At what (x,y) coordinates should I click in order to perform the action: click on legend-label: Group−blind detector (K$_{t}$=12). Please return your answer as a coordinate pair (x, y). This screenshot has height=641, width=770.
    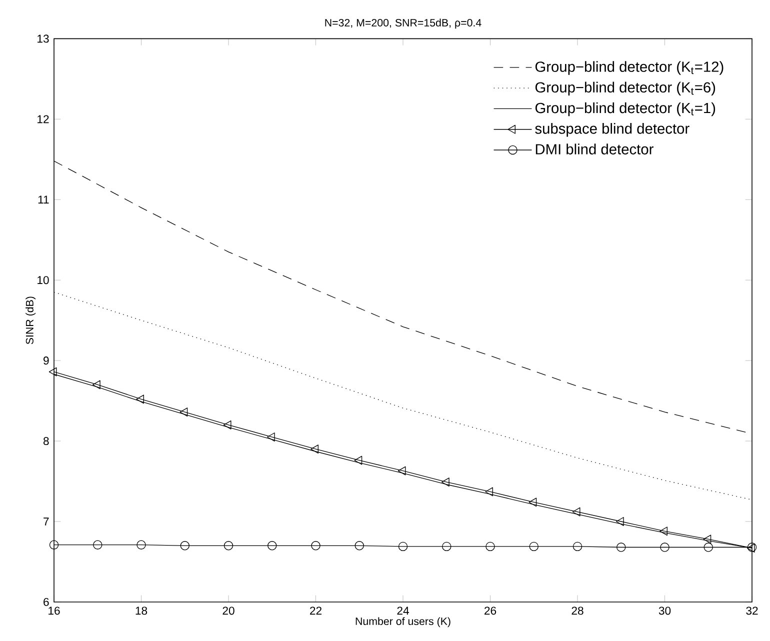
    Looking at the image, I should click on (629, 68).